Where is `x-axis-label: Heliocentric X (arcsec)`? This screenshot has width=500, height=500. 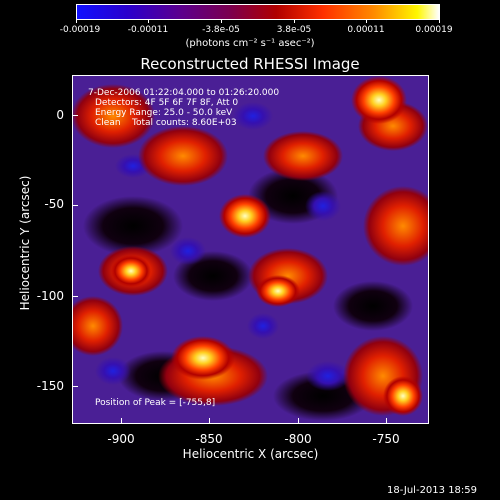
x-axis-label: Heliocentric X (arcsec) is located at coordinates (250, 454).